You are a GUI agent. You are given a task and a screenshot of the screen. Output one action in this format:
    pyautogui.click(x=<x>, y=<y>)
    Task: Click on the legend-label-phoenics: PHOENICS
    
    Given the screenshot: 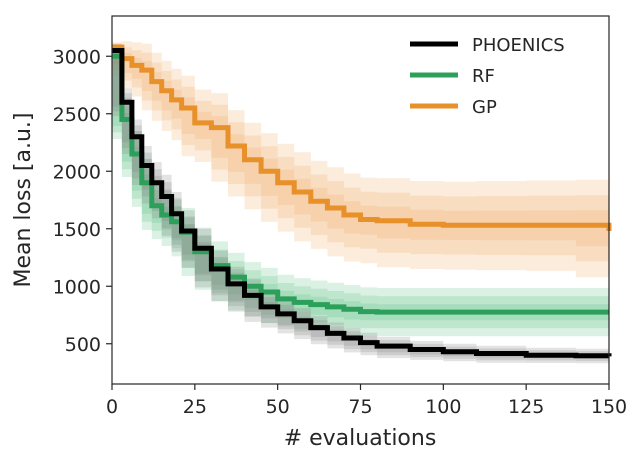 What is the action you would take?
    pyautogui.click(x=518, y=45)
    